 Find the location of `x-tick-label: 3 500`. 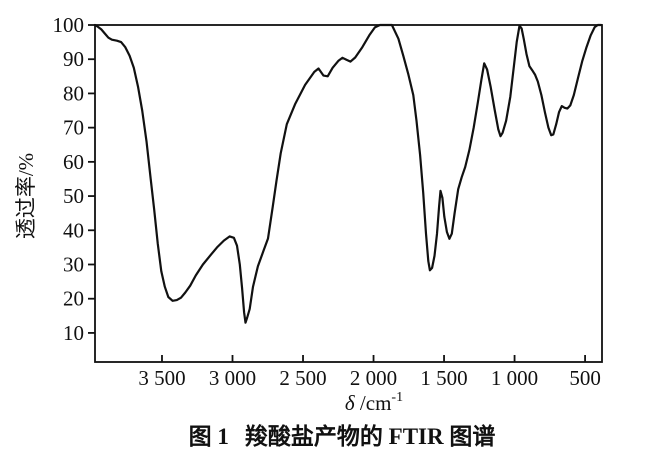

x-tick-label: 3 500 is located at coordinates (161, 378).